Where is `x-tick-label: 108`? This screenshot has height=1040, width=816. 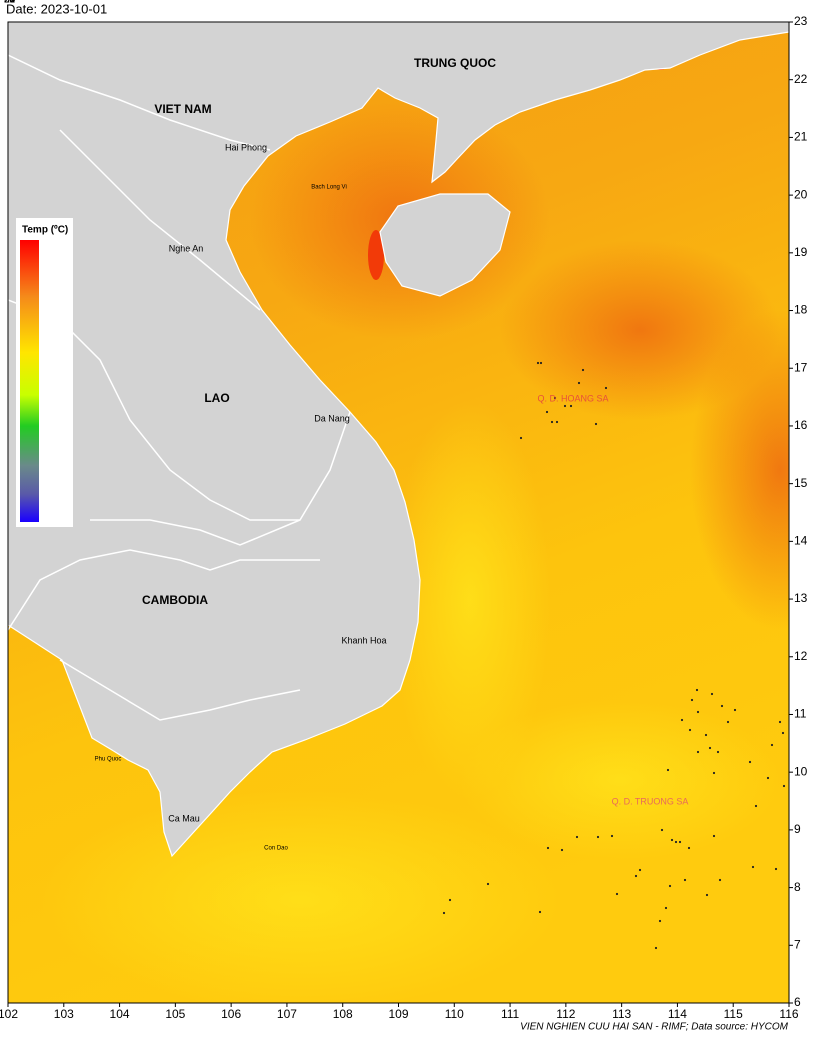
x-tick-label: 108 is located at coordinates (343, 1014).